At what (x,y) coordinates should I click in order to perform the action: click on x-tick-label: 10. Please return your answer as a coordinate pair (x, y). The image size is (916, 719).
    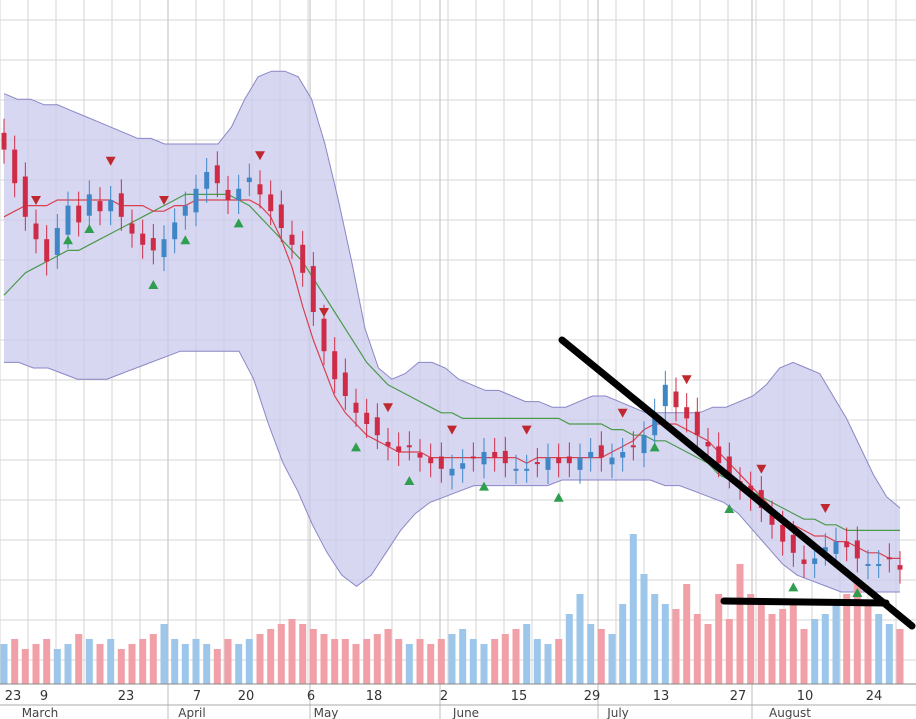
    Looking at the image, I should click on (805, 696).